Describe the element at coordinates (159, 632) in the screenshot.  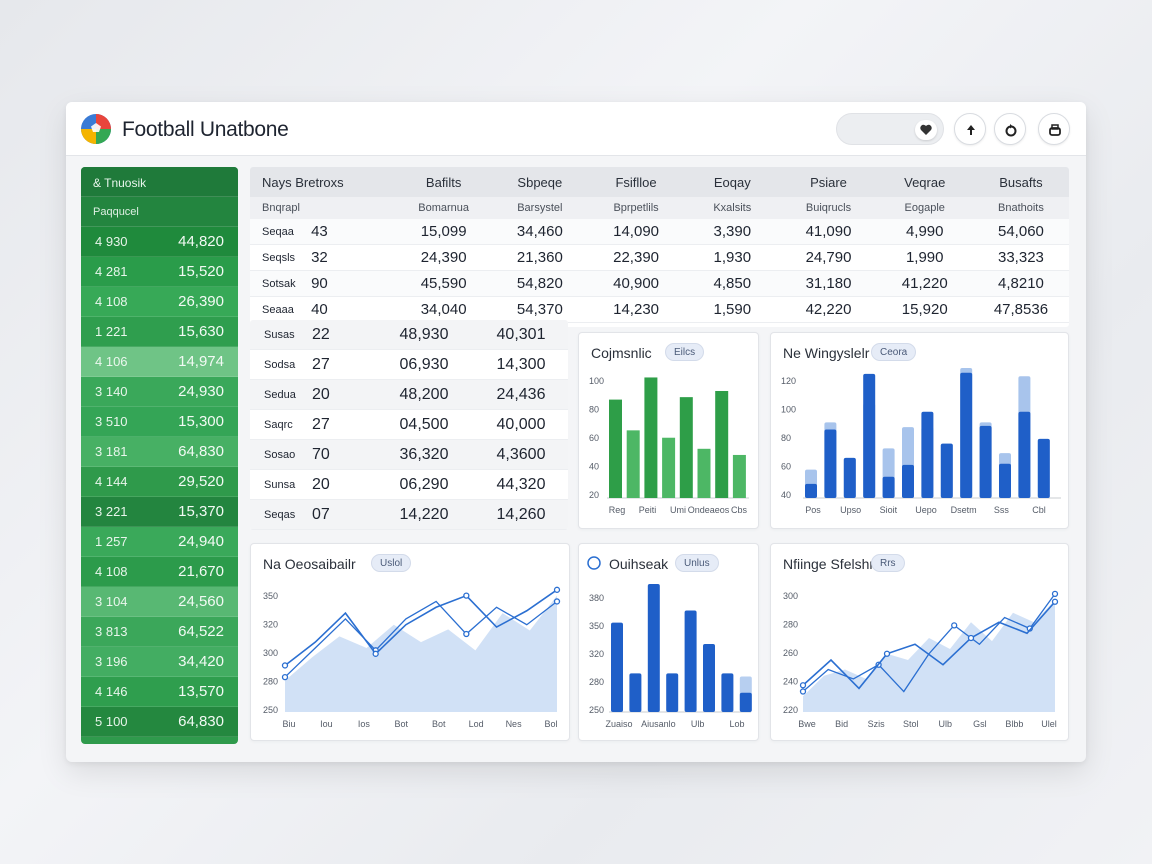
I see `sidebar-row: 3 813 64,522` at that location.